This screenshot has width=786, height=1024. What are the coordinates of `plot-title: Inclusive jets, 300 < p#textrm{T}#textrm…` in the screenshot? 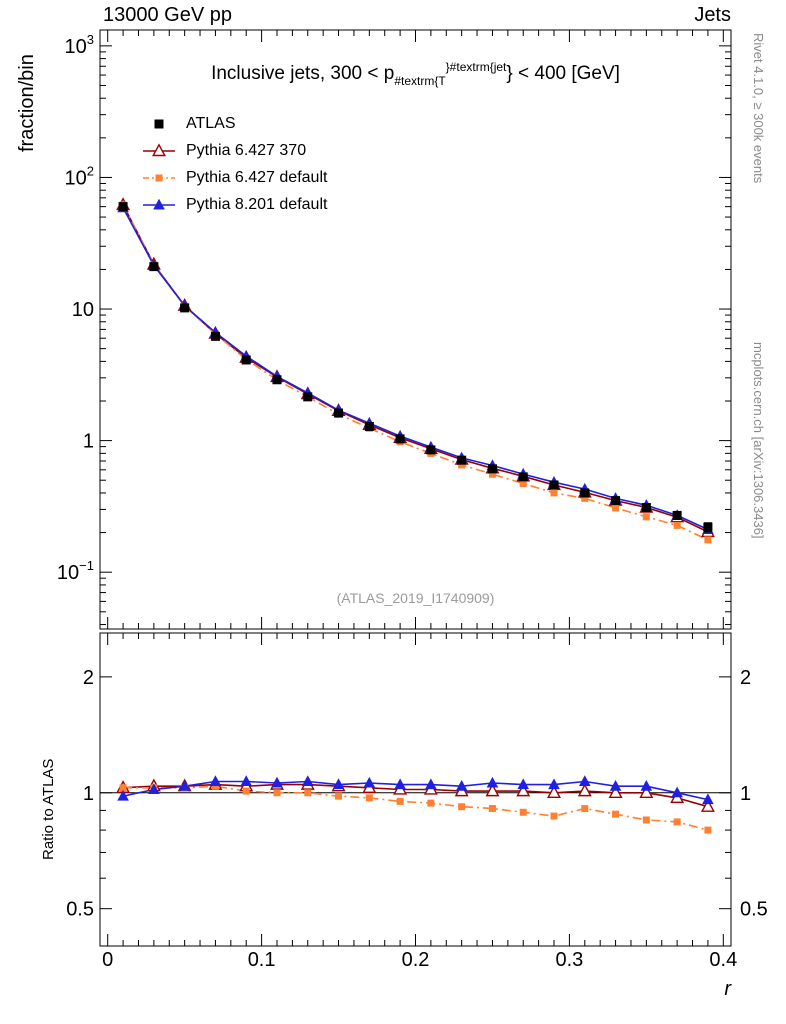 It's located at (415, 74).